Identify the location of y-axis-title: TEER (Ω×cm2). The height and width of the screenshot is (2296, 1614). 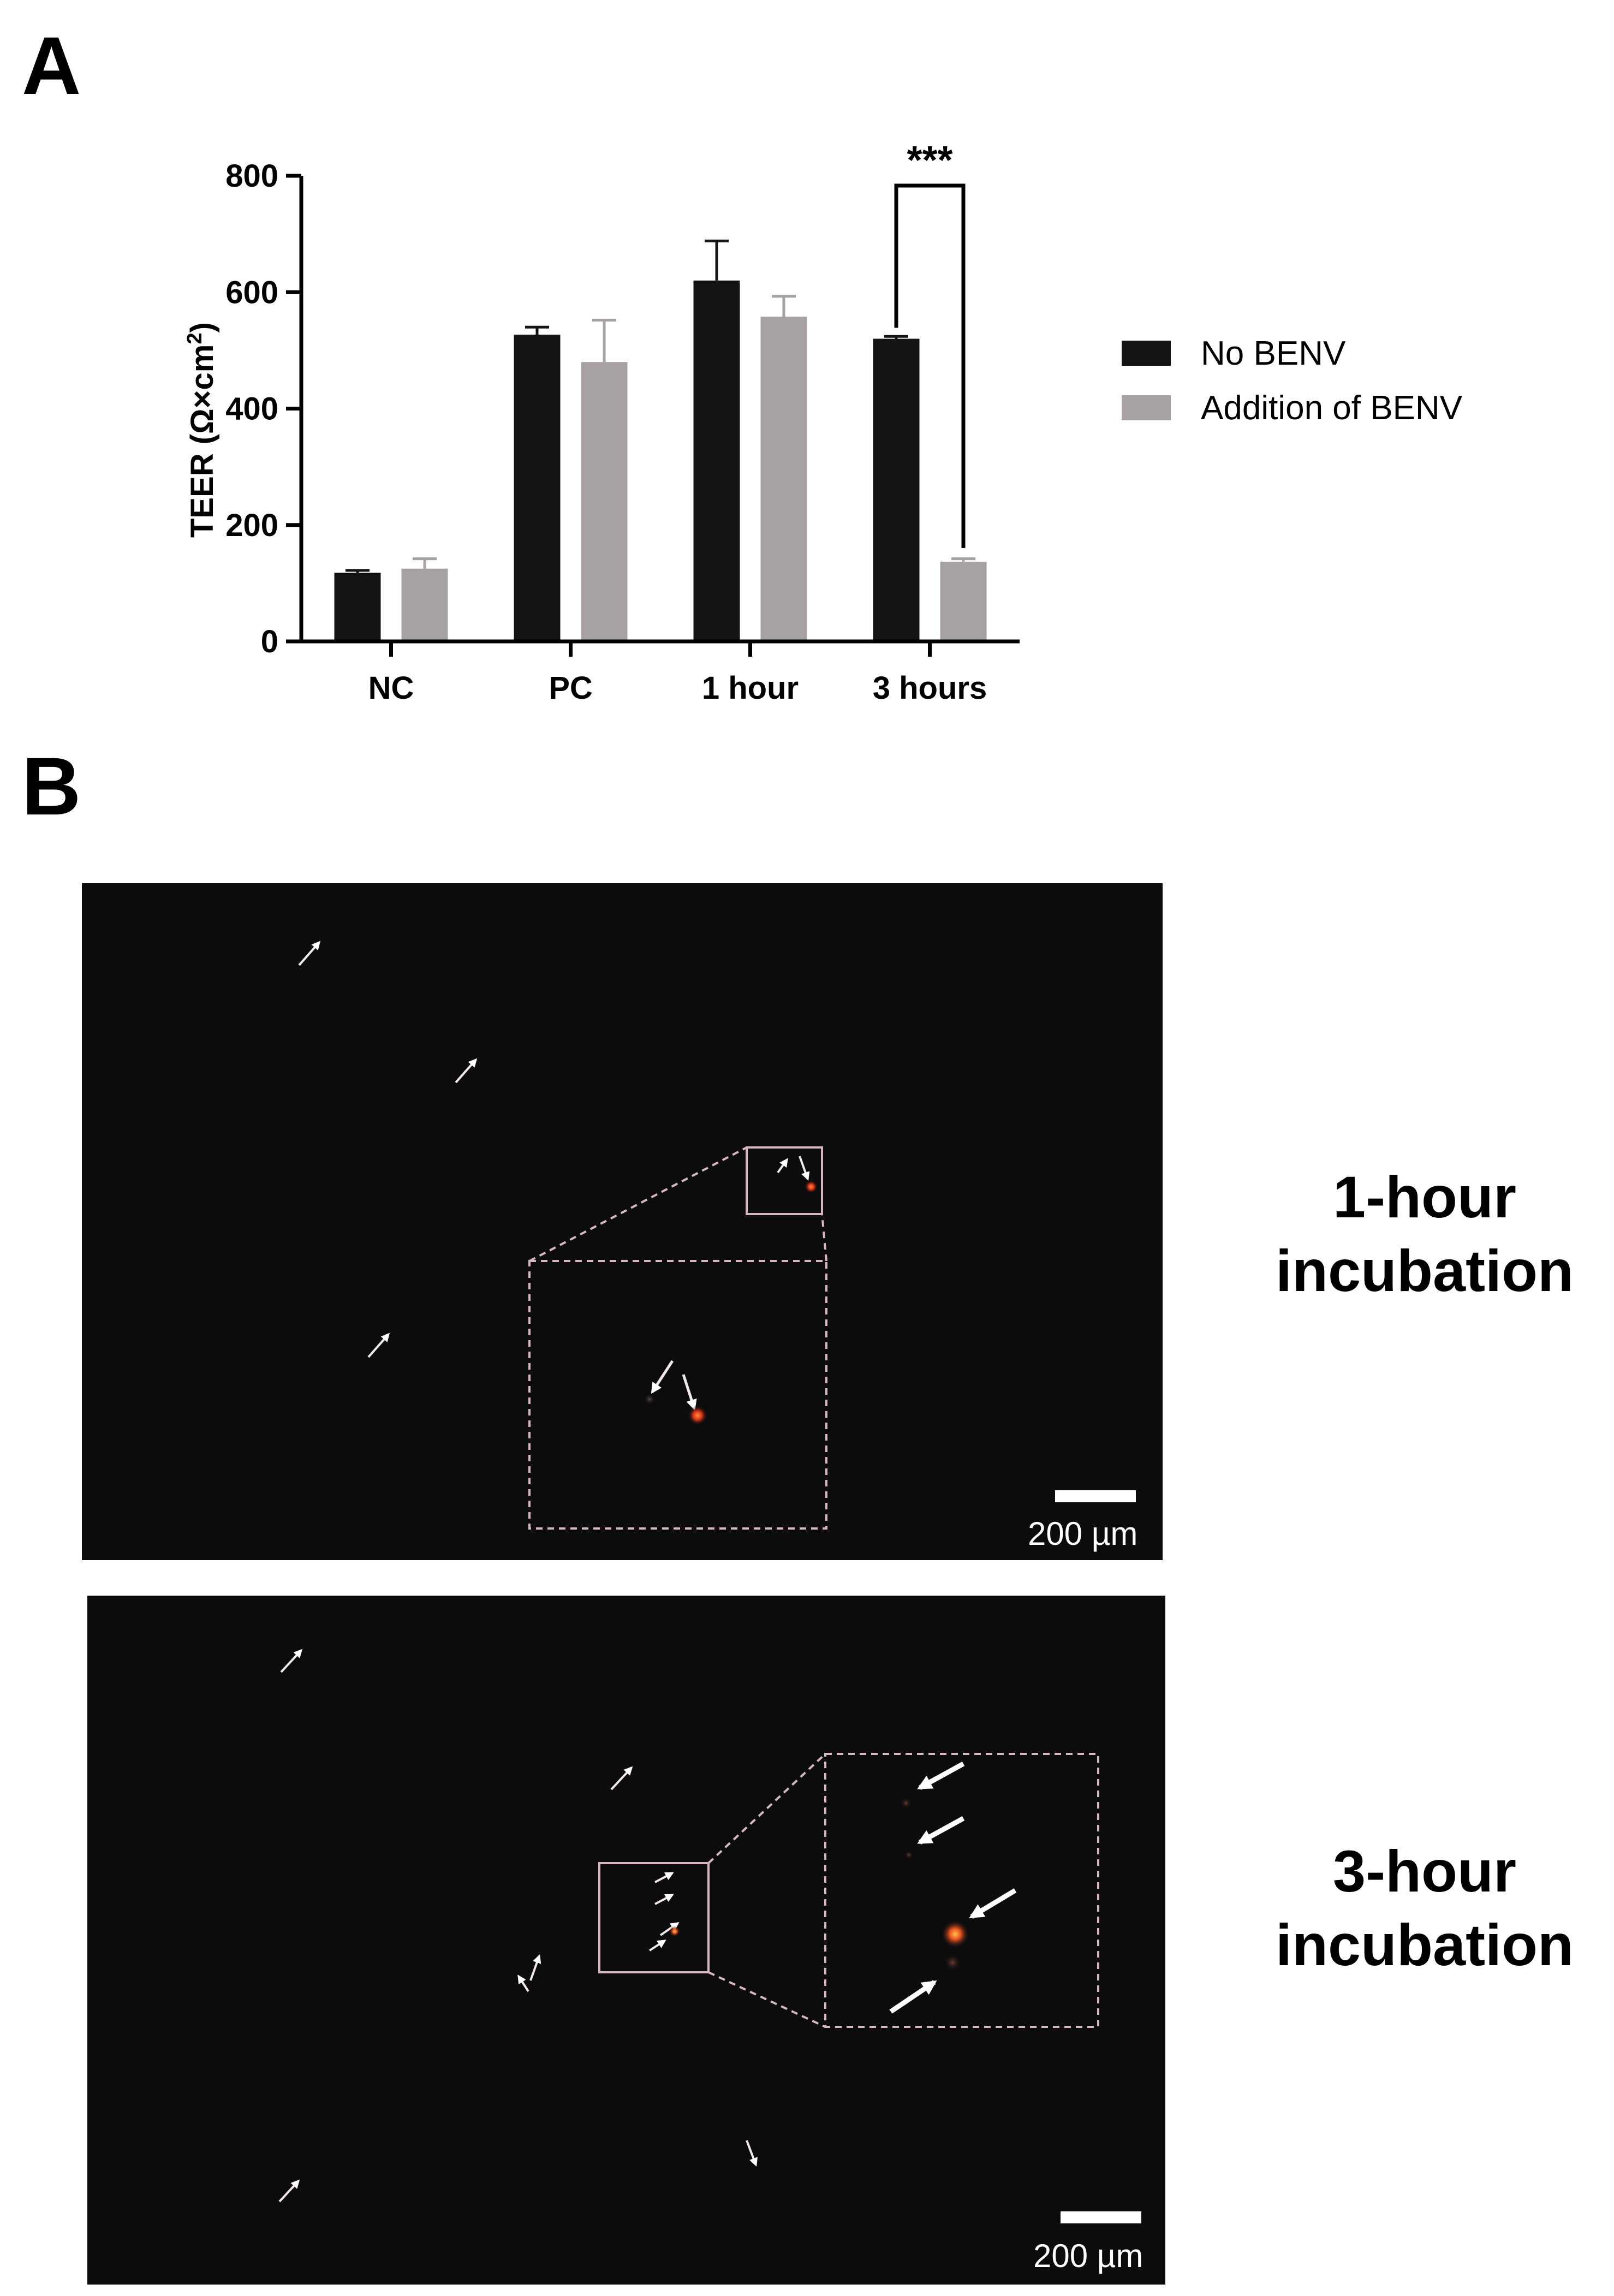
(202, 430).